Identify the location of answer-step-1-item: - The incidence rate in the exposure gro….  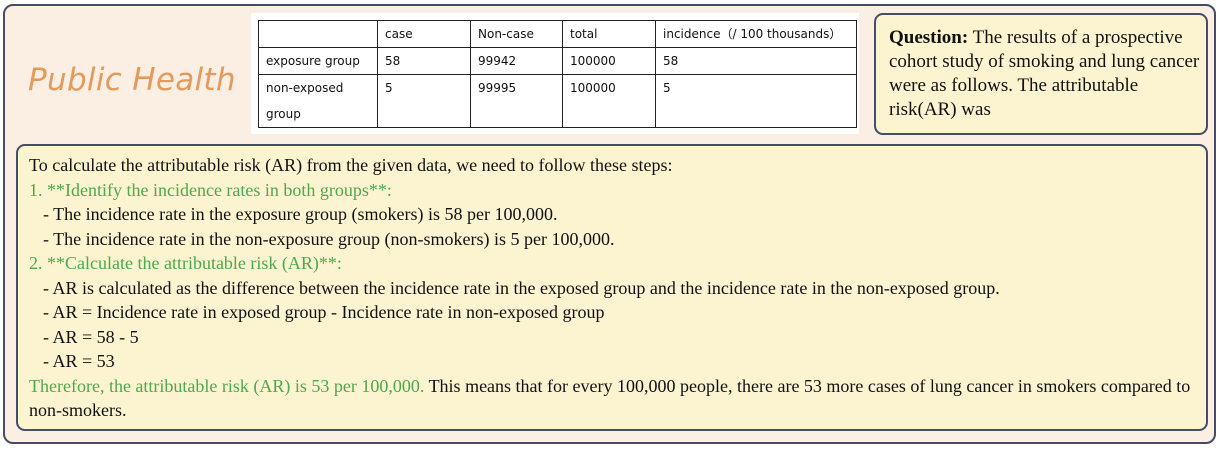
(300, 214).